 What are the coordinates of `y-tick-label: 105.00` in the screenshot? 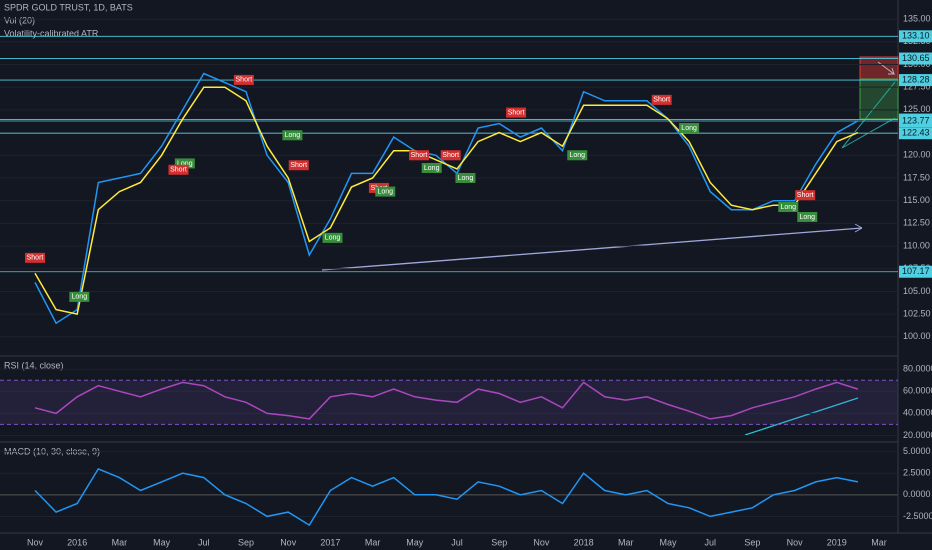 It's located at (917, 291).